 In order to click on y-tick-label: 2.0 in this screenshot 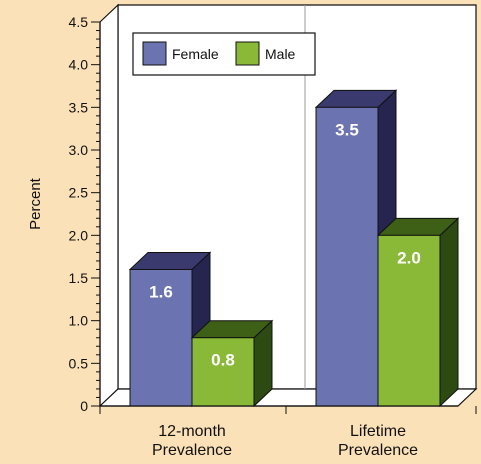, I will do `click(79, 235)`.